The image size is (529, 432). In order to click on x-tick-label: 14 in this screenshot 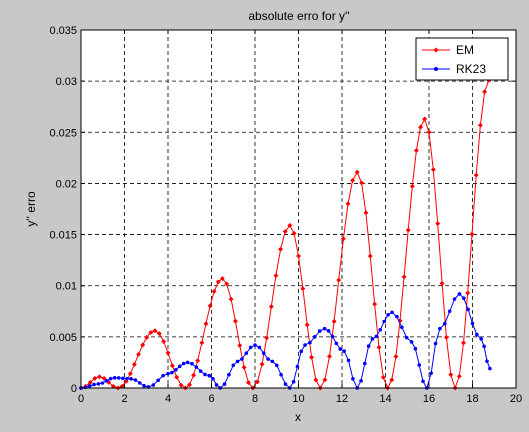, I will do `click(385, 399)`.